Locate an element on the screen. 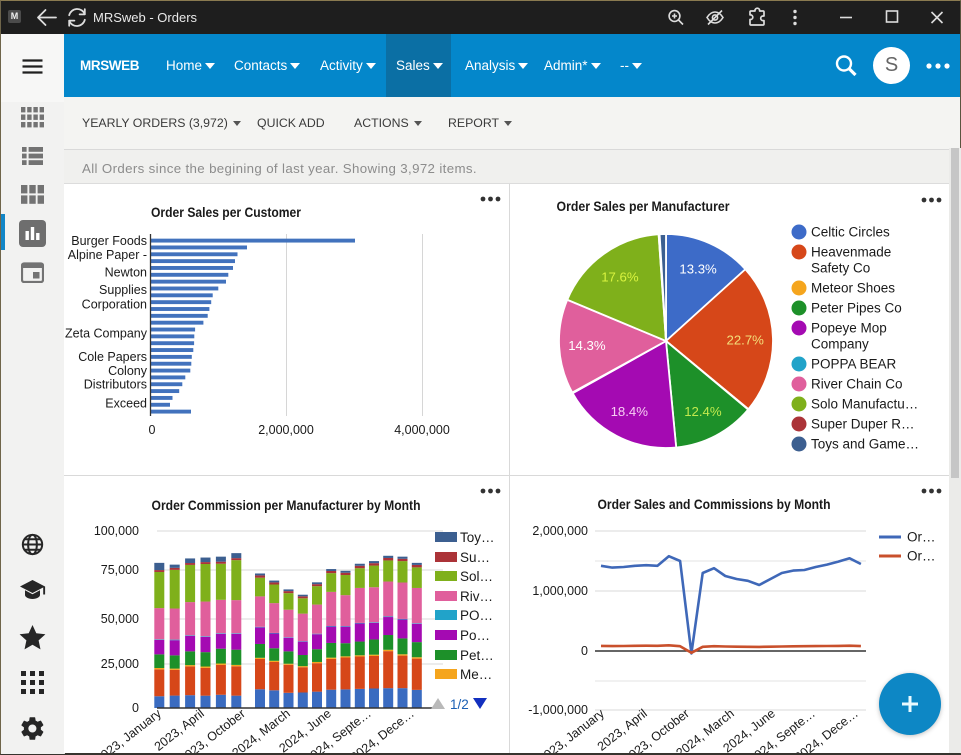 The image size is (961, 755). svg-text: Burger Foods is located at coordinates (109, 241).